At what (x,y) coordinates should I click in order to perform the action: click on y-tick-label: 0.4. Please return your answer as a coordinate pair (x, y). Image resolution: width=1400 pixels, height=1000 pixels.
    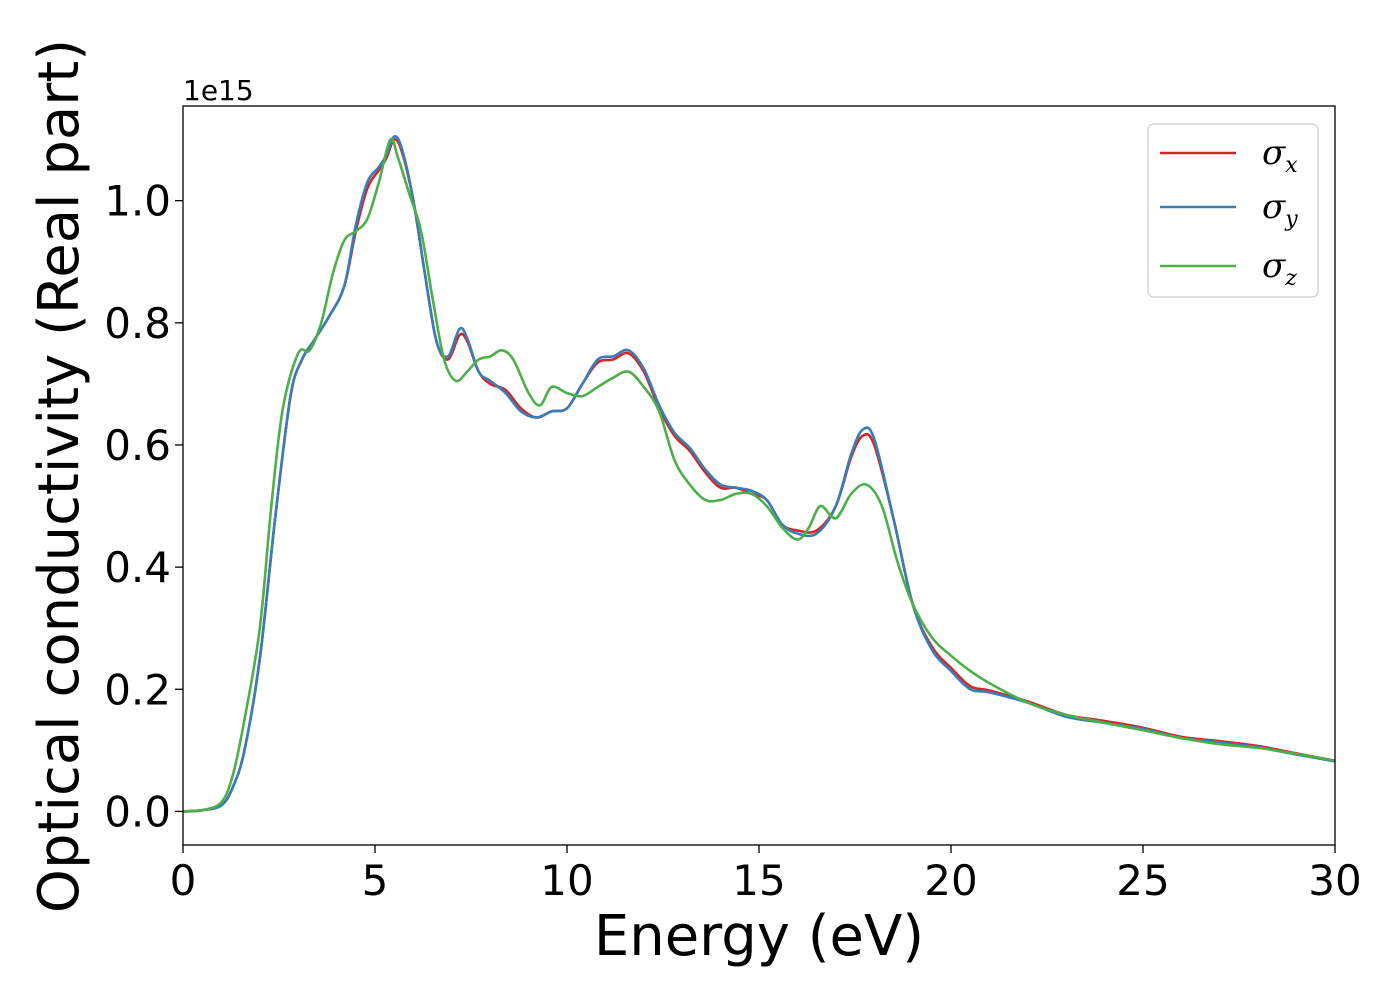
    Looking at the image, I should click on (137, 567).